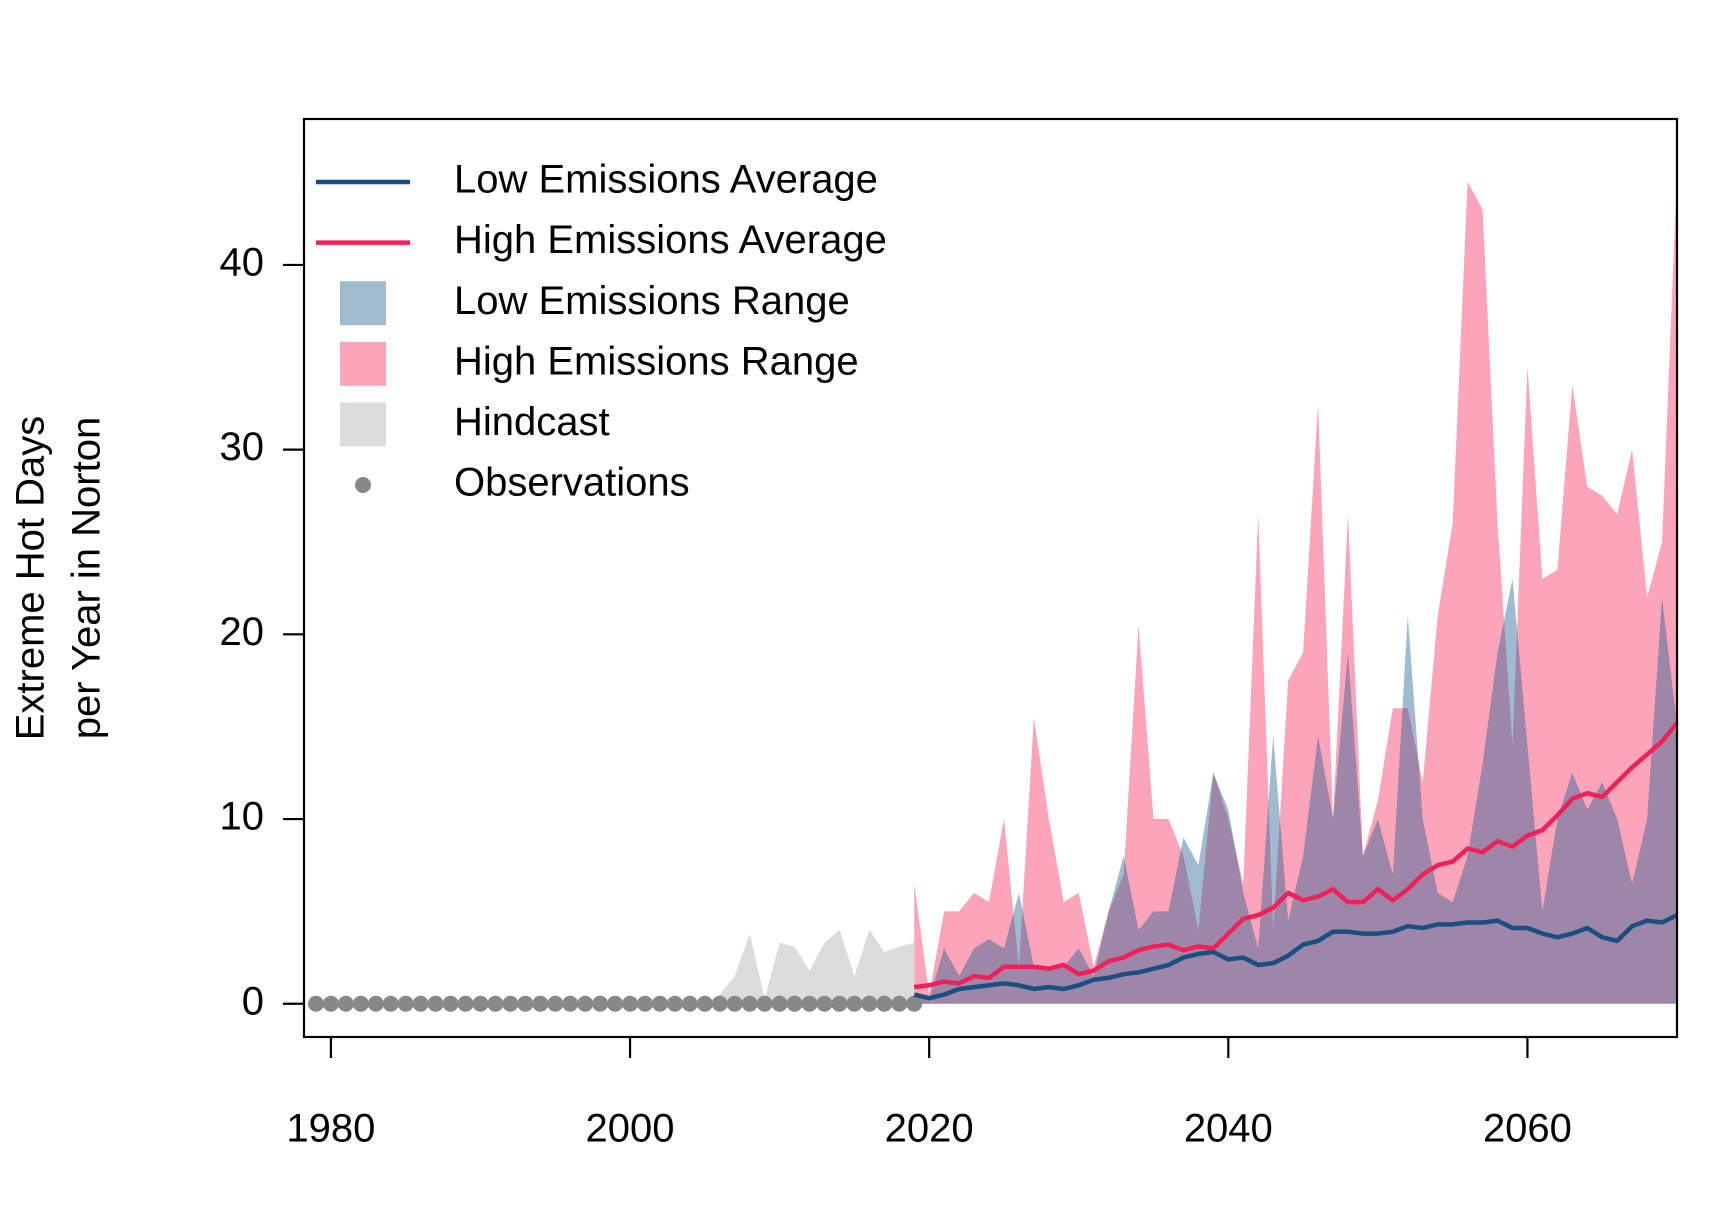 The width and height of the screenshot is (1716, 1212). I want to click on y-axis-label-line: Extreme Hot Days, so click(31, 578).